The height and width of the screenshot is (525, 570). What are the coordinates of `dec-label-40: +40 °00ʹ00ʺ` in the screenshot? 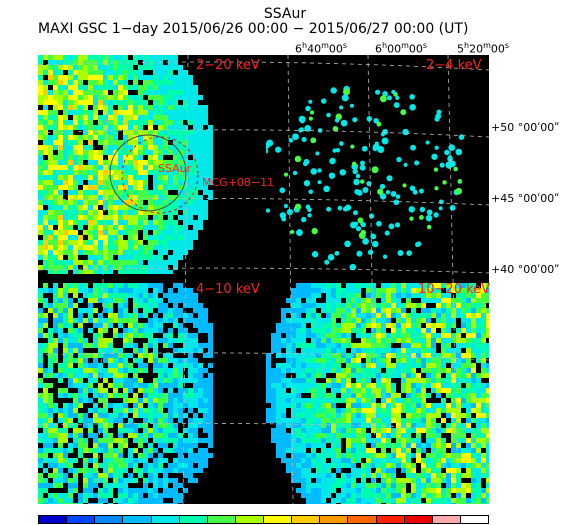 It's located at (525, 269).